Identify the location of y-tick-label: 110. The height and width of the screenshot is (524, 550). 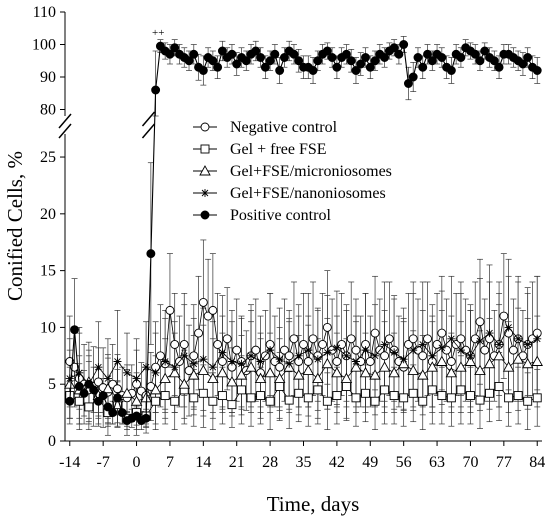
(44, 12).